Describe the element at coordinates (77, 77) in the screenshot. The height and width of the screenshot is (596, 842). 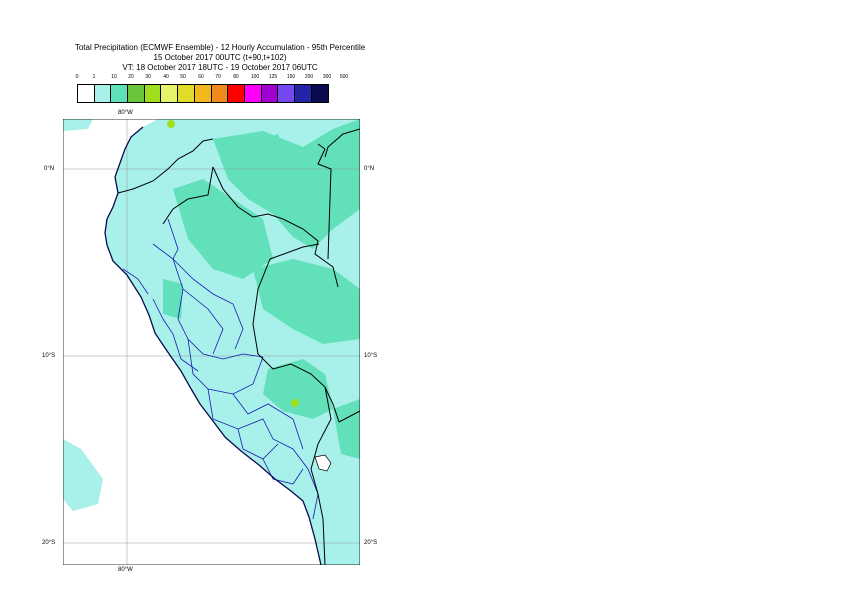
I see `legend-label: 0` at that location.